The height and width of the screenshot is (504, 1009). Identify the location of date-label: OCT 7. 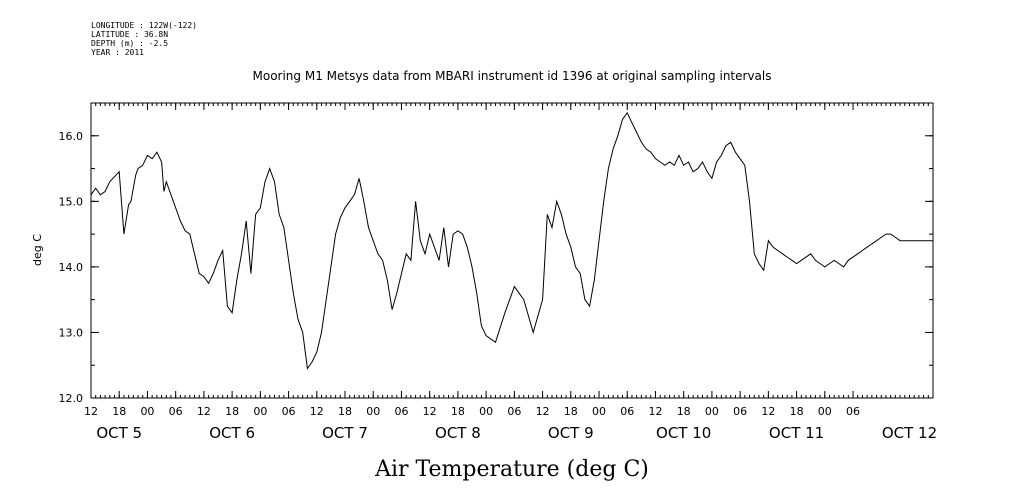
(345, 433).